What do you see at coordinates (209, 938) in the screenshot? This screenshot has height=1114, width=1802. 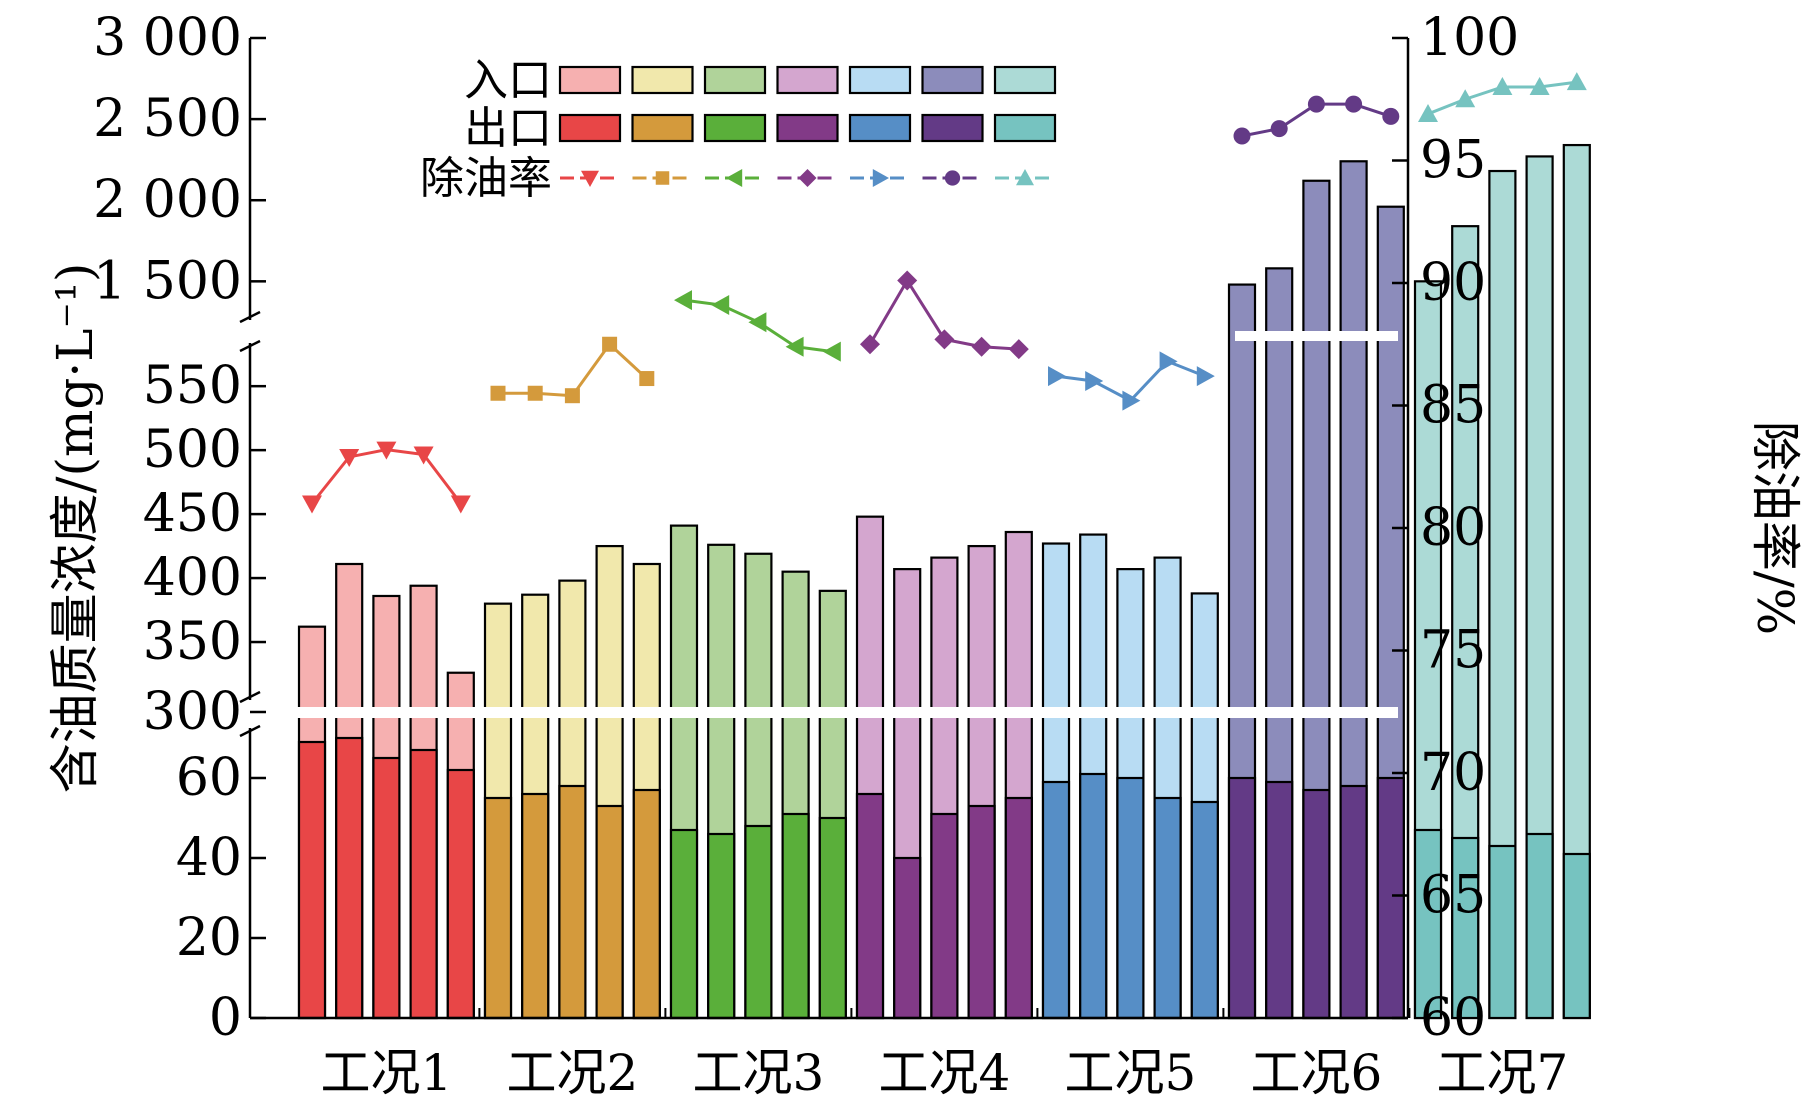 I see `left-tick-label: 20` at bounding box center [209, 938].